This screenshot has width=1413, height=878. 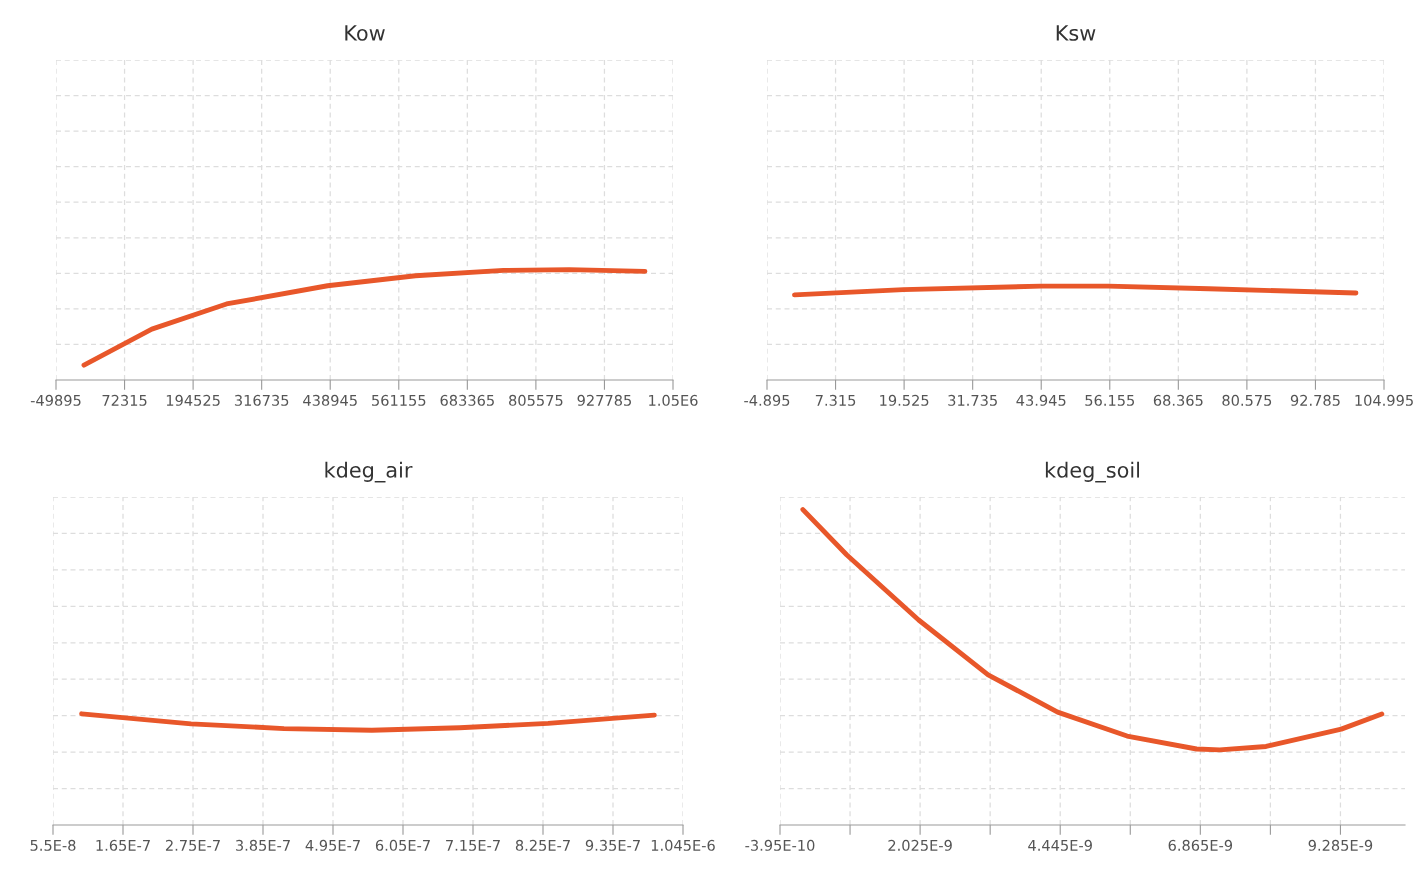 I want to click on x-tick-label: 31.735, so click(x=972, y=400).